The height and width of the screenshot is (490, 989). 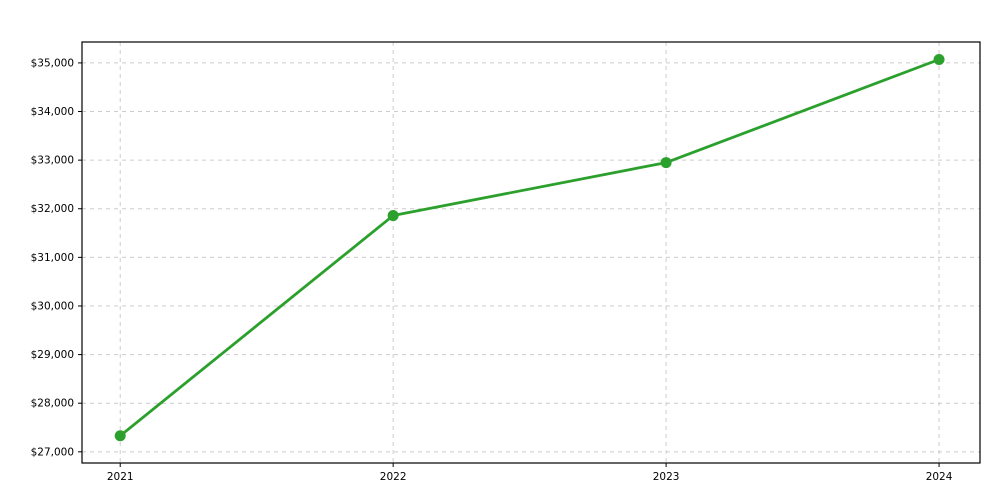 What do you see at coordinates (52, 258) in the screenshot?
I see `y-tick-label: $31,000` at bounding box center [52, 258].